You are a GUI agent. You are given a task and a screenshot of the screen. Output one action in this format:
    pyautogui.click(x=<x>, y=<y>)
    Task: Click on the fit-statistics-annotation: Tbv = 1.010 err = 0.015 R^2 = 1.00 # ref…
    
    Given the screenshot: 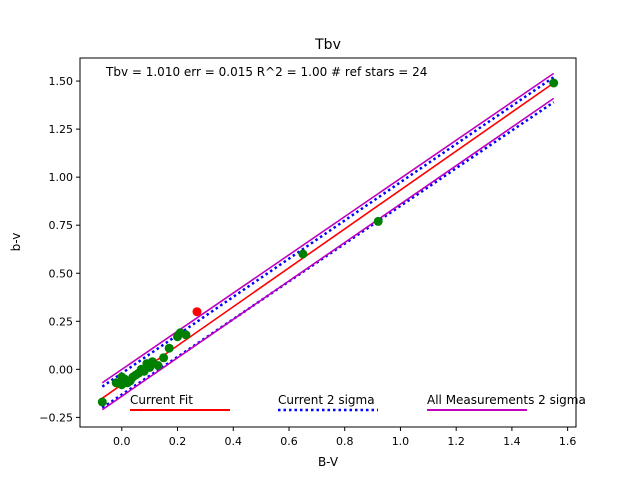 What is the action you would take?
    pyautogui.click(x=266, y=72)
    